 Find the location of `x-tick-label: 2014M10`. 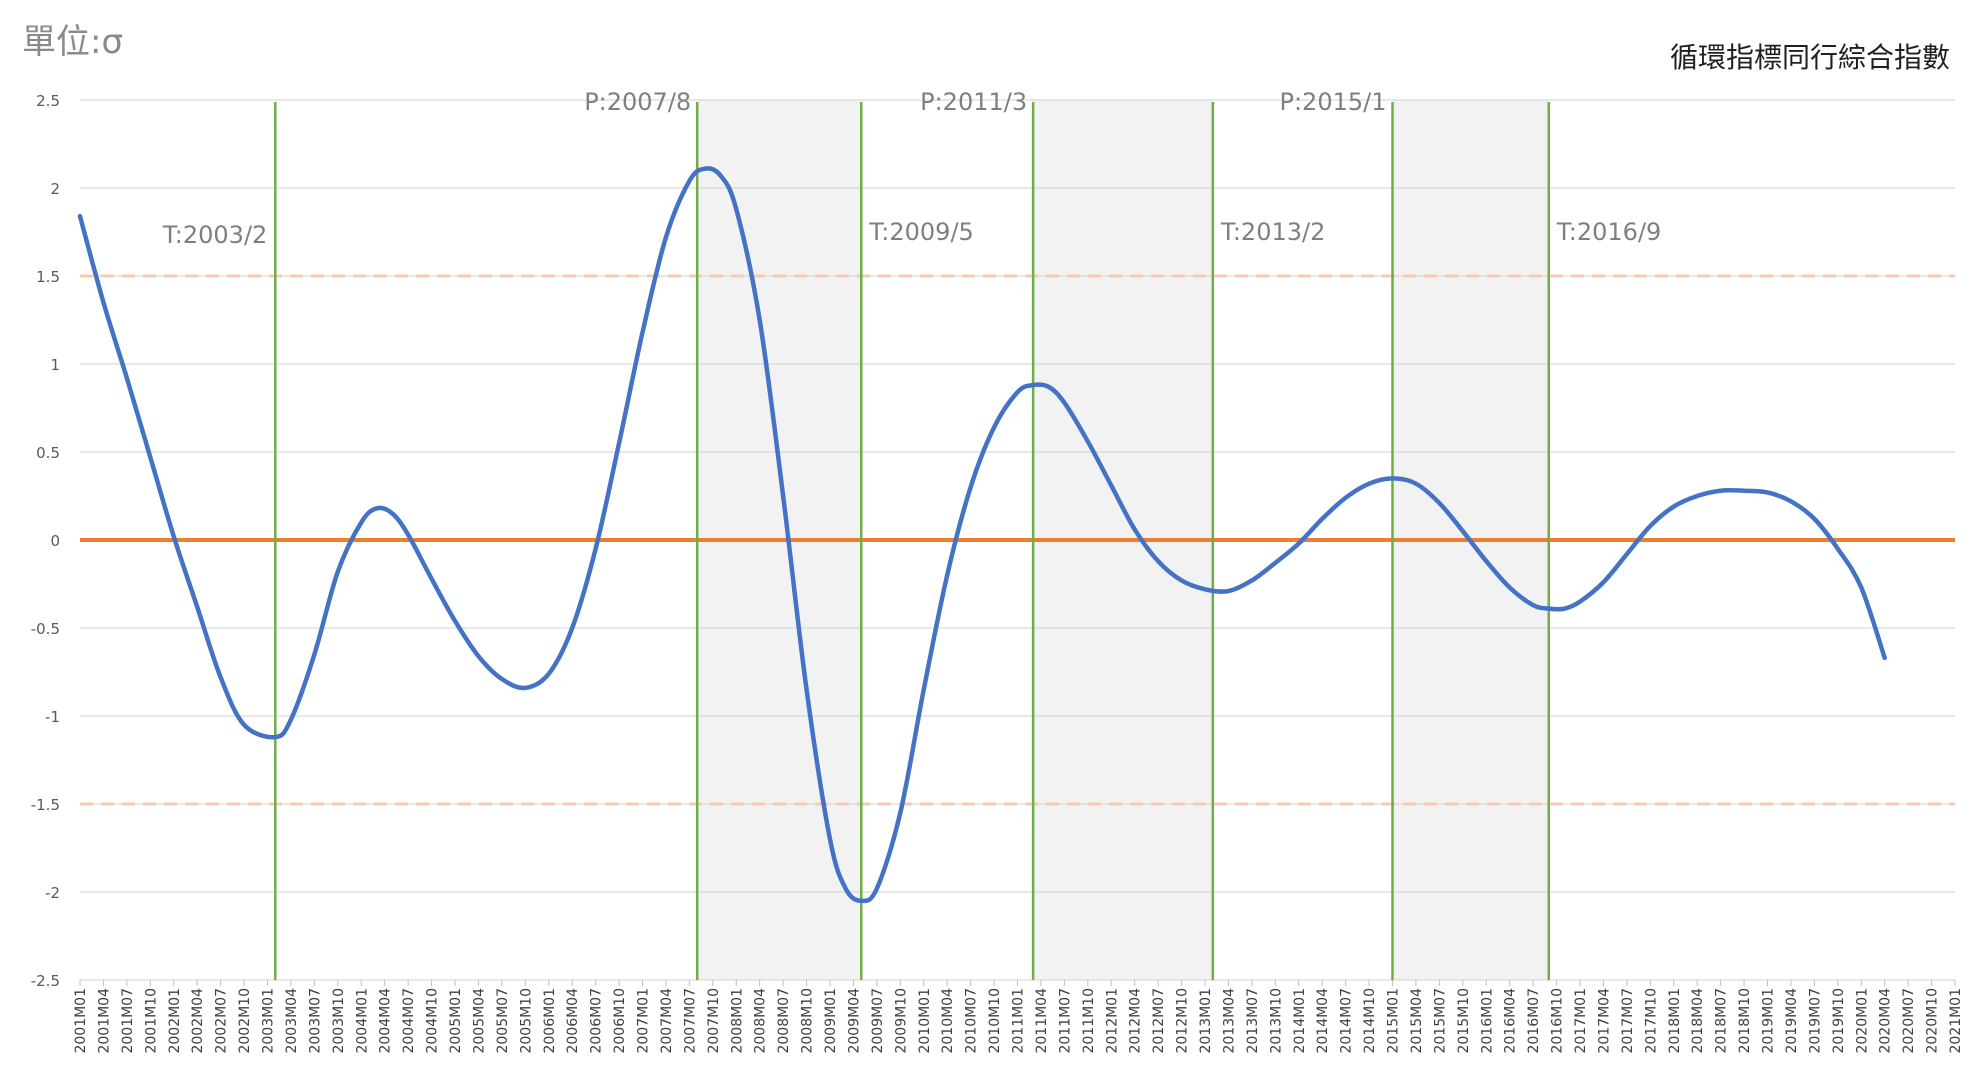

x-tick-label: 2014M10 is located at coordinates (1370, 1021).